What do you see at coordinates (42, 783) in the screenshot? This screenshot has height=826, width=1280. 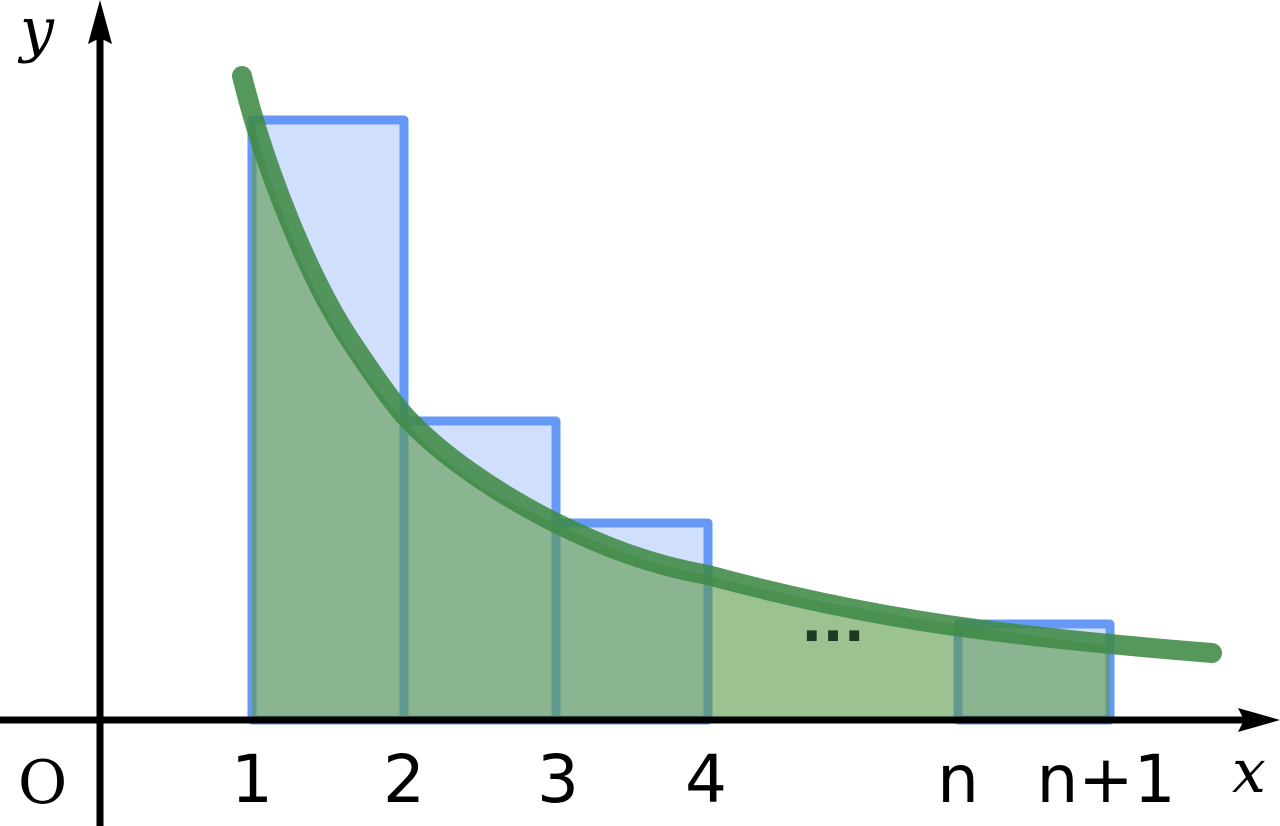 I see `origin-label: O` at bounding box center [42, 783].